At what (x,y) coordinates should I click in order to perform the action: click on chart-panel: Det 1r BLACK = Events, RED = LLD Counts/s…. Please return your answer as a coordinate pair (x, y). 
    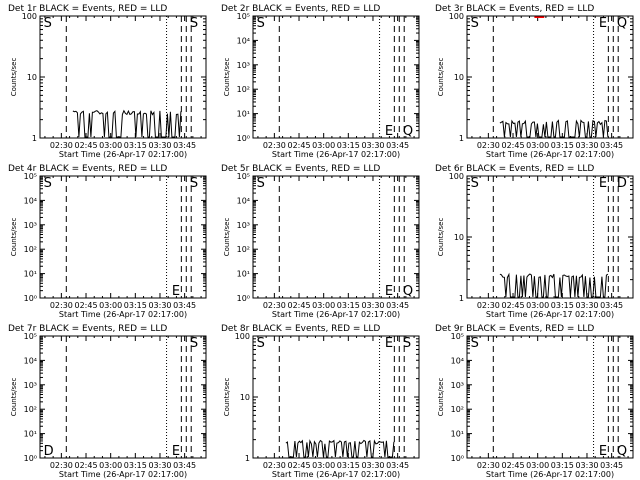
    Looking at the image, I should click on (107, 81).